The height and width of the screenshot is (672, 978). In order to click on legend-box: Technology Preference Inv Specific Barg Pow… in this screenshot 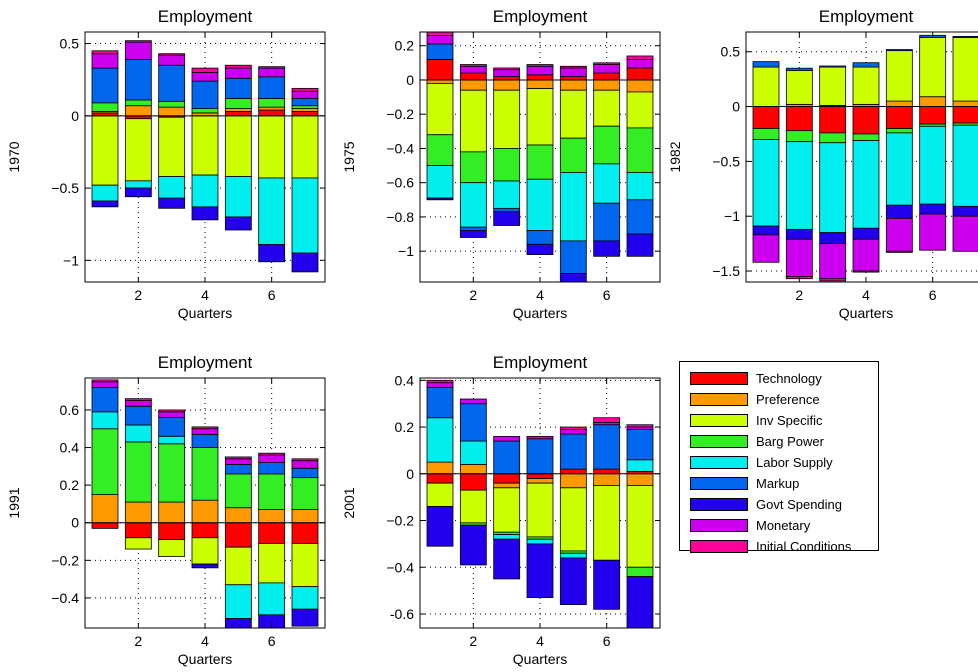, I will do `click(779, 457)`.